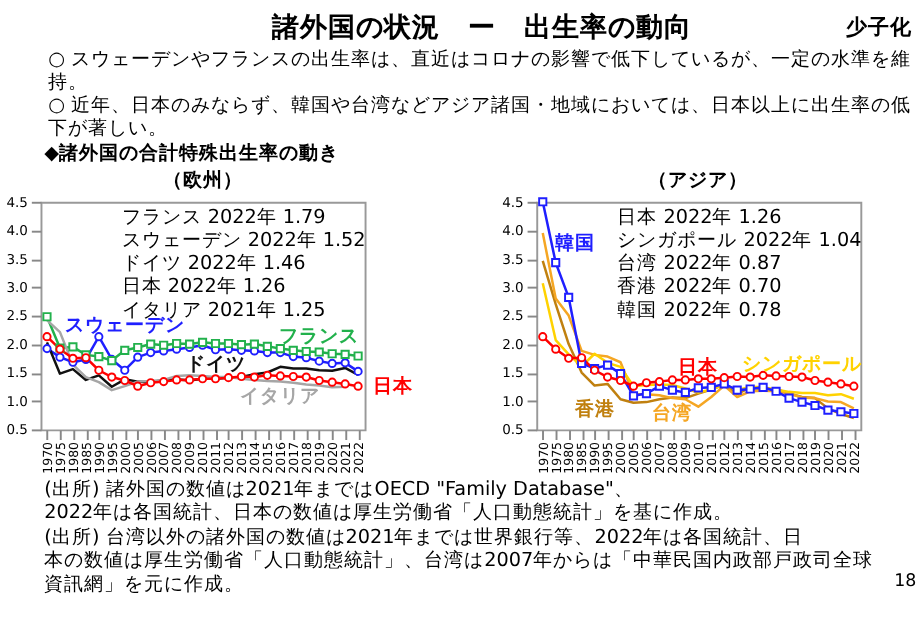  What do you see at coordinates (215, 364) in the screenshot?
I see `series-label: ドイツ` at bounding box center [215, 364].